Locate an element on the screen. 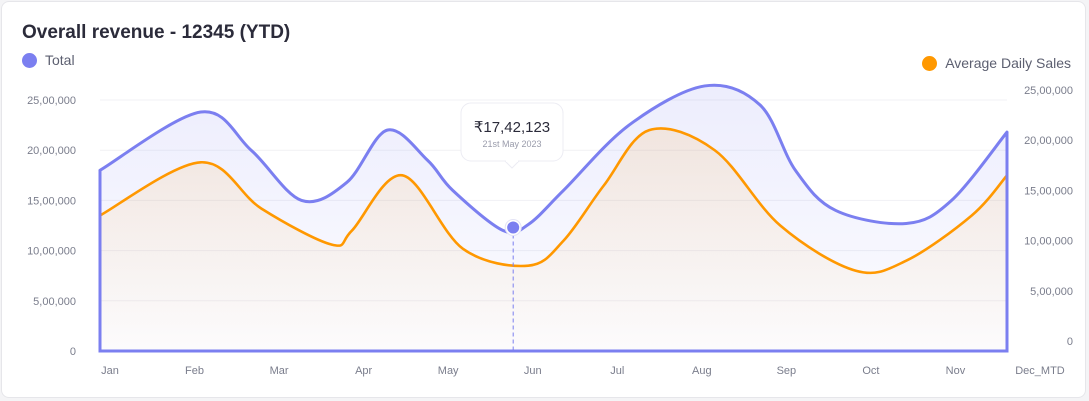  y2-tick-label: 20,00,000 is located at coordinates (1048, 141).